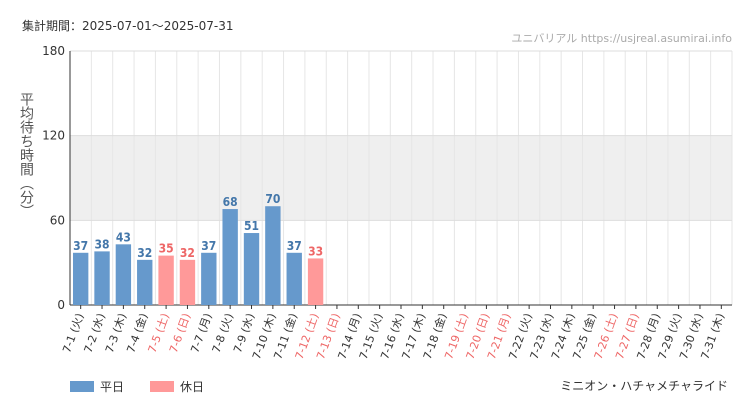  Describe the element at coordinates (621, 38) in the screenshot. I see `site-credit: ユニバリアル https://usjreal.asumirai.info` at that location.